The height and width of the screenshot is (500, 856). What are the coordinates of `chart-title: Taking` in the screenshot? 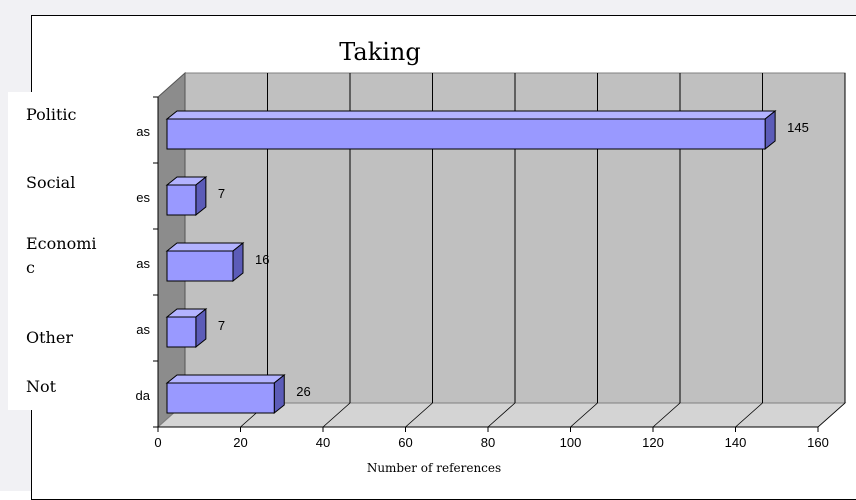 It's located at (380, 52).